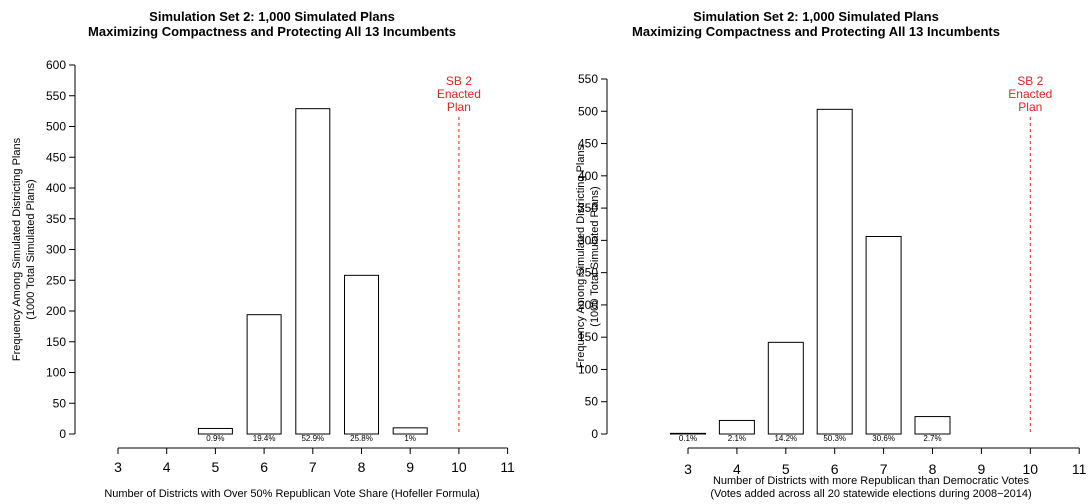  What do you see at coordinates (410, 438) in the screenshot?
I see `bar-data-label: 1%` at bounding box center [410, 438].